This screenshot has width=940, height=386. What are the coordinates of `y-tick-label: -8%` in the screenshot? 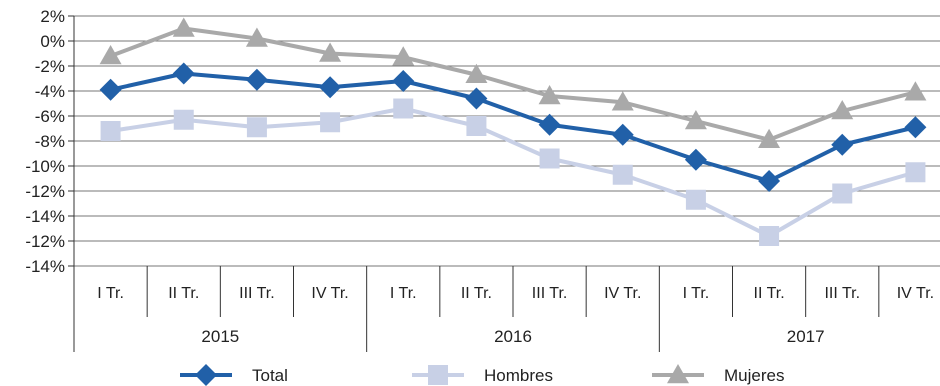 It's located at (50, 141).